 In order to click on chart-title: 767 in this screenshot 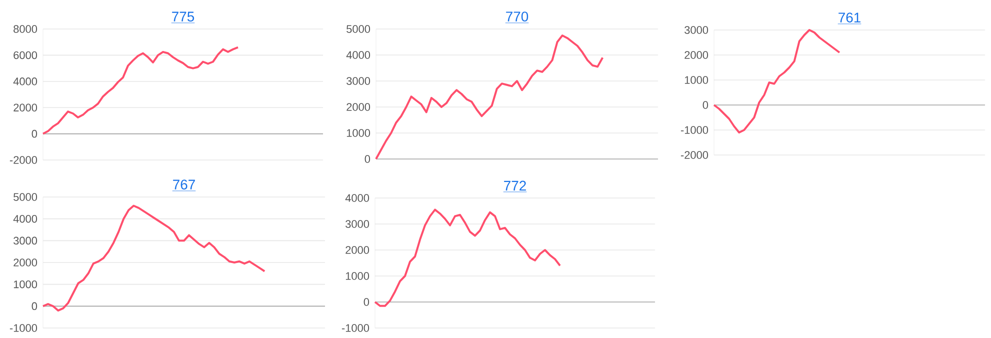, I will do `click(184, 185)`.